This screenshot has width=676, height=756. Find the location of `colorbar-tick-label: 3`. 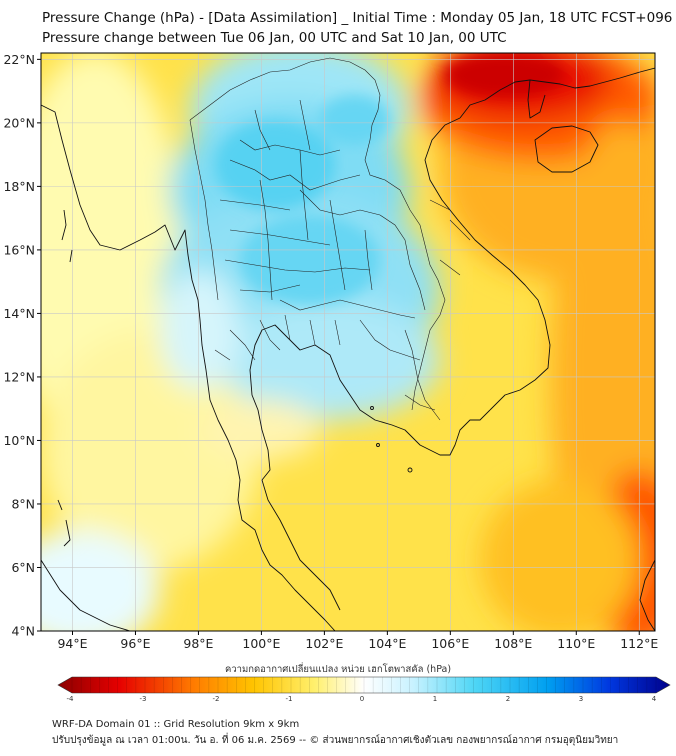

colorbar-tick-label: 3 is located at coordinates (581, 699).